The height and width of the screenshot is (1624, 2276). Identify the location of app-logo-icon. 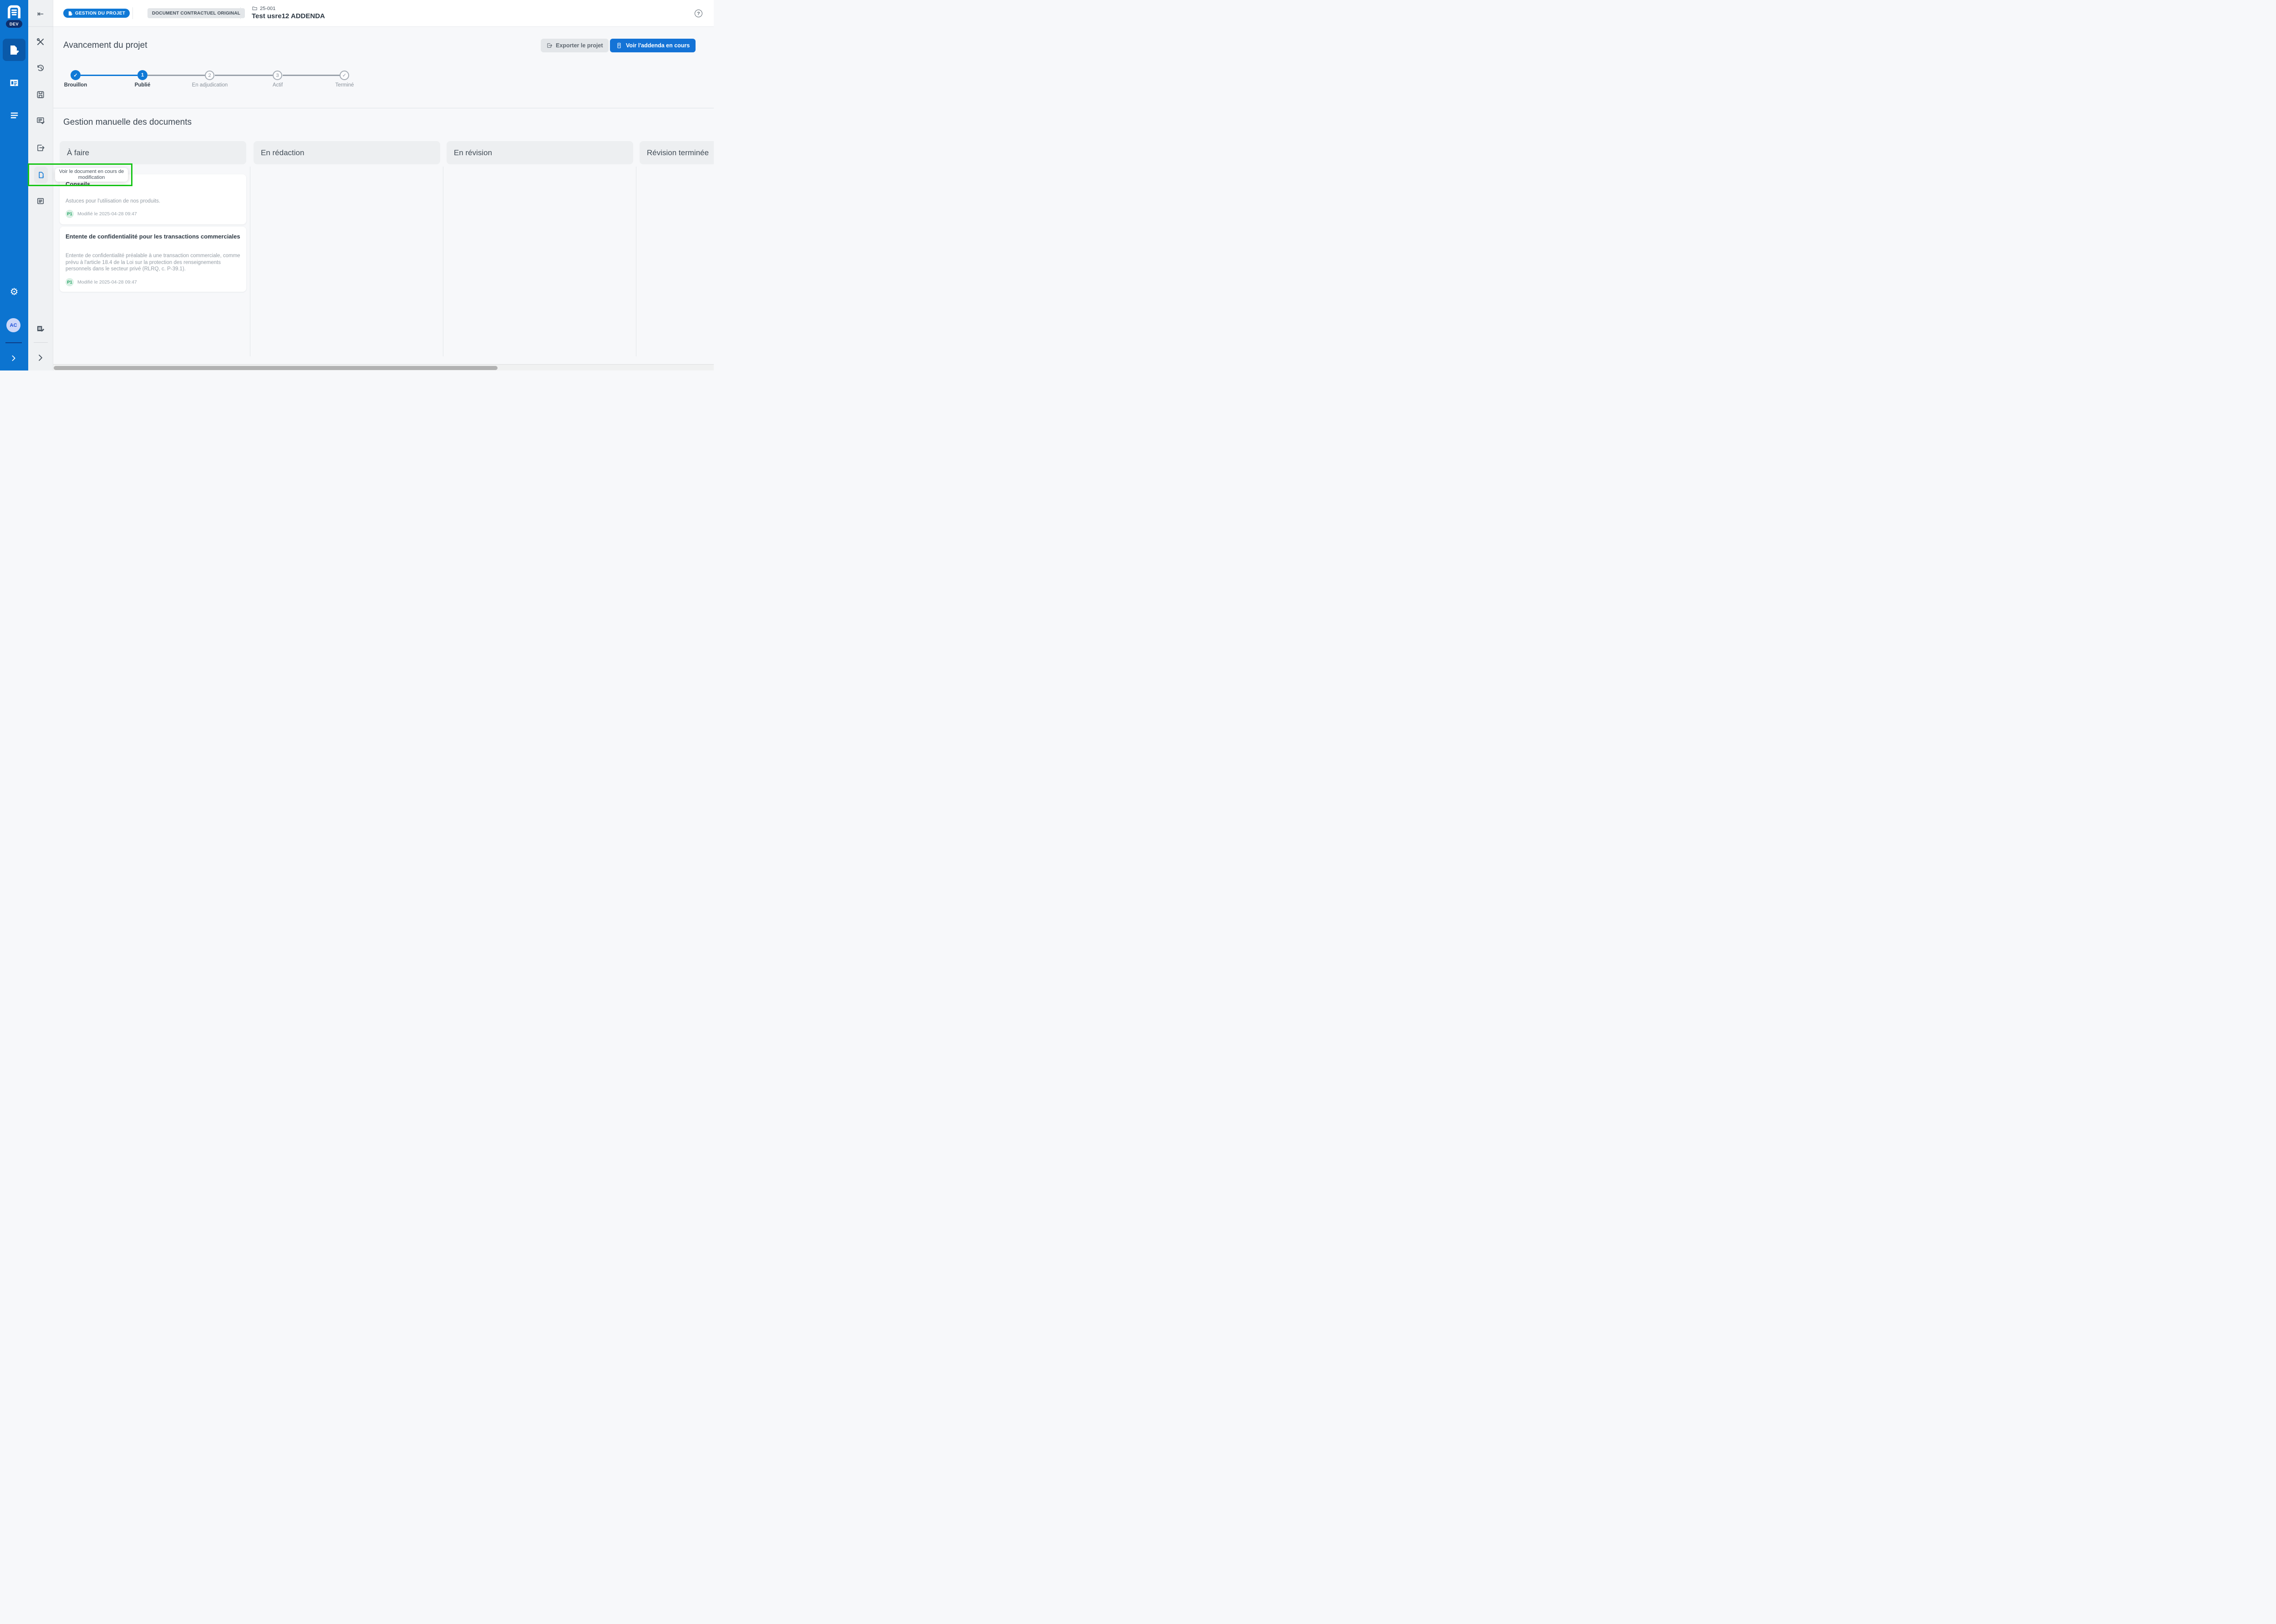
(14, 12).